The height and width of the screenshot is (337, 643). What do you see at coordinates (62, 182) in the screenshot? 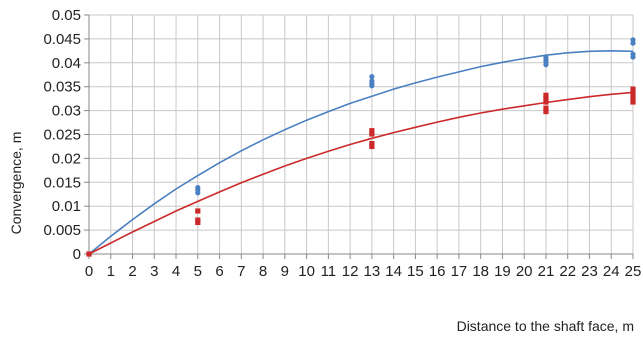
I see `y-tick-label: 0.015` at bounding box center [62, 182].